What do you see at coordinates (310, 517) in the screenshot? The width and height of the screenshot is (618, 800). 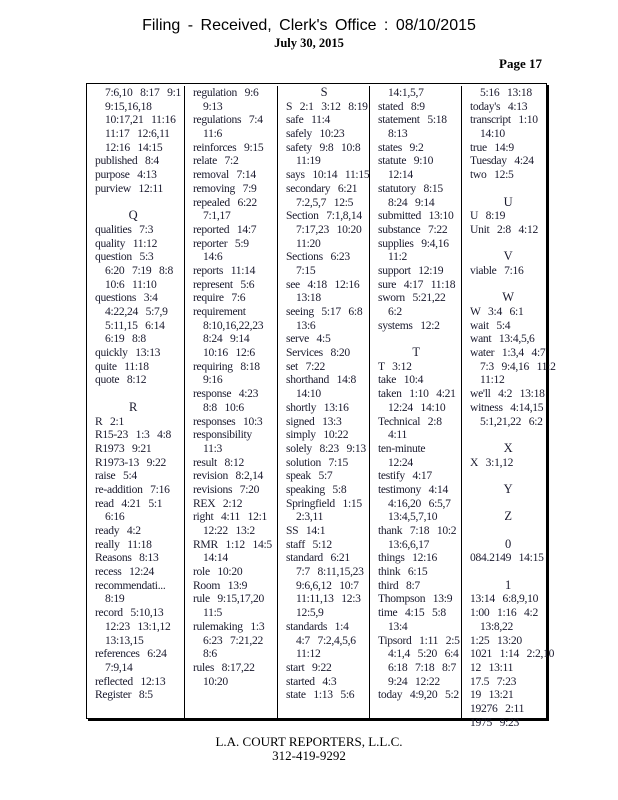 I see `index-entry-continuation: 2:3,11` at bounding box center [310, 517].